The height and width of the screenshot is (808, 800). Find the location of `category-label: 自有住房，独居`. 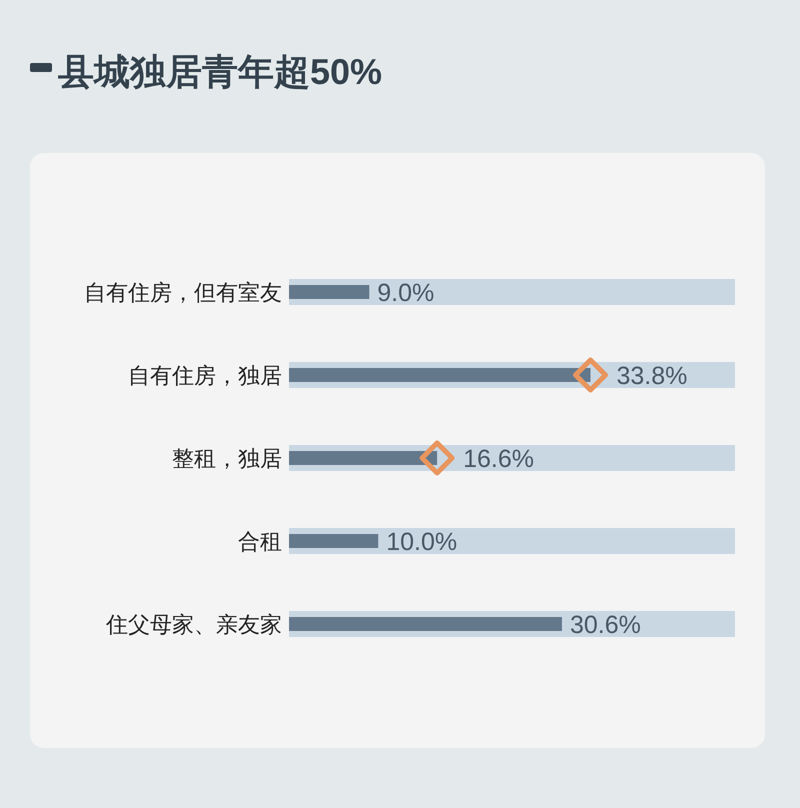

category-label: 自有住房，独居 is located at coordinates (205, 375).